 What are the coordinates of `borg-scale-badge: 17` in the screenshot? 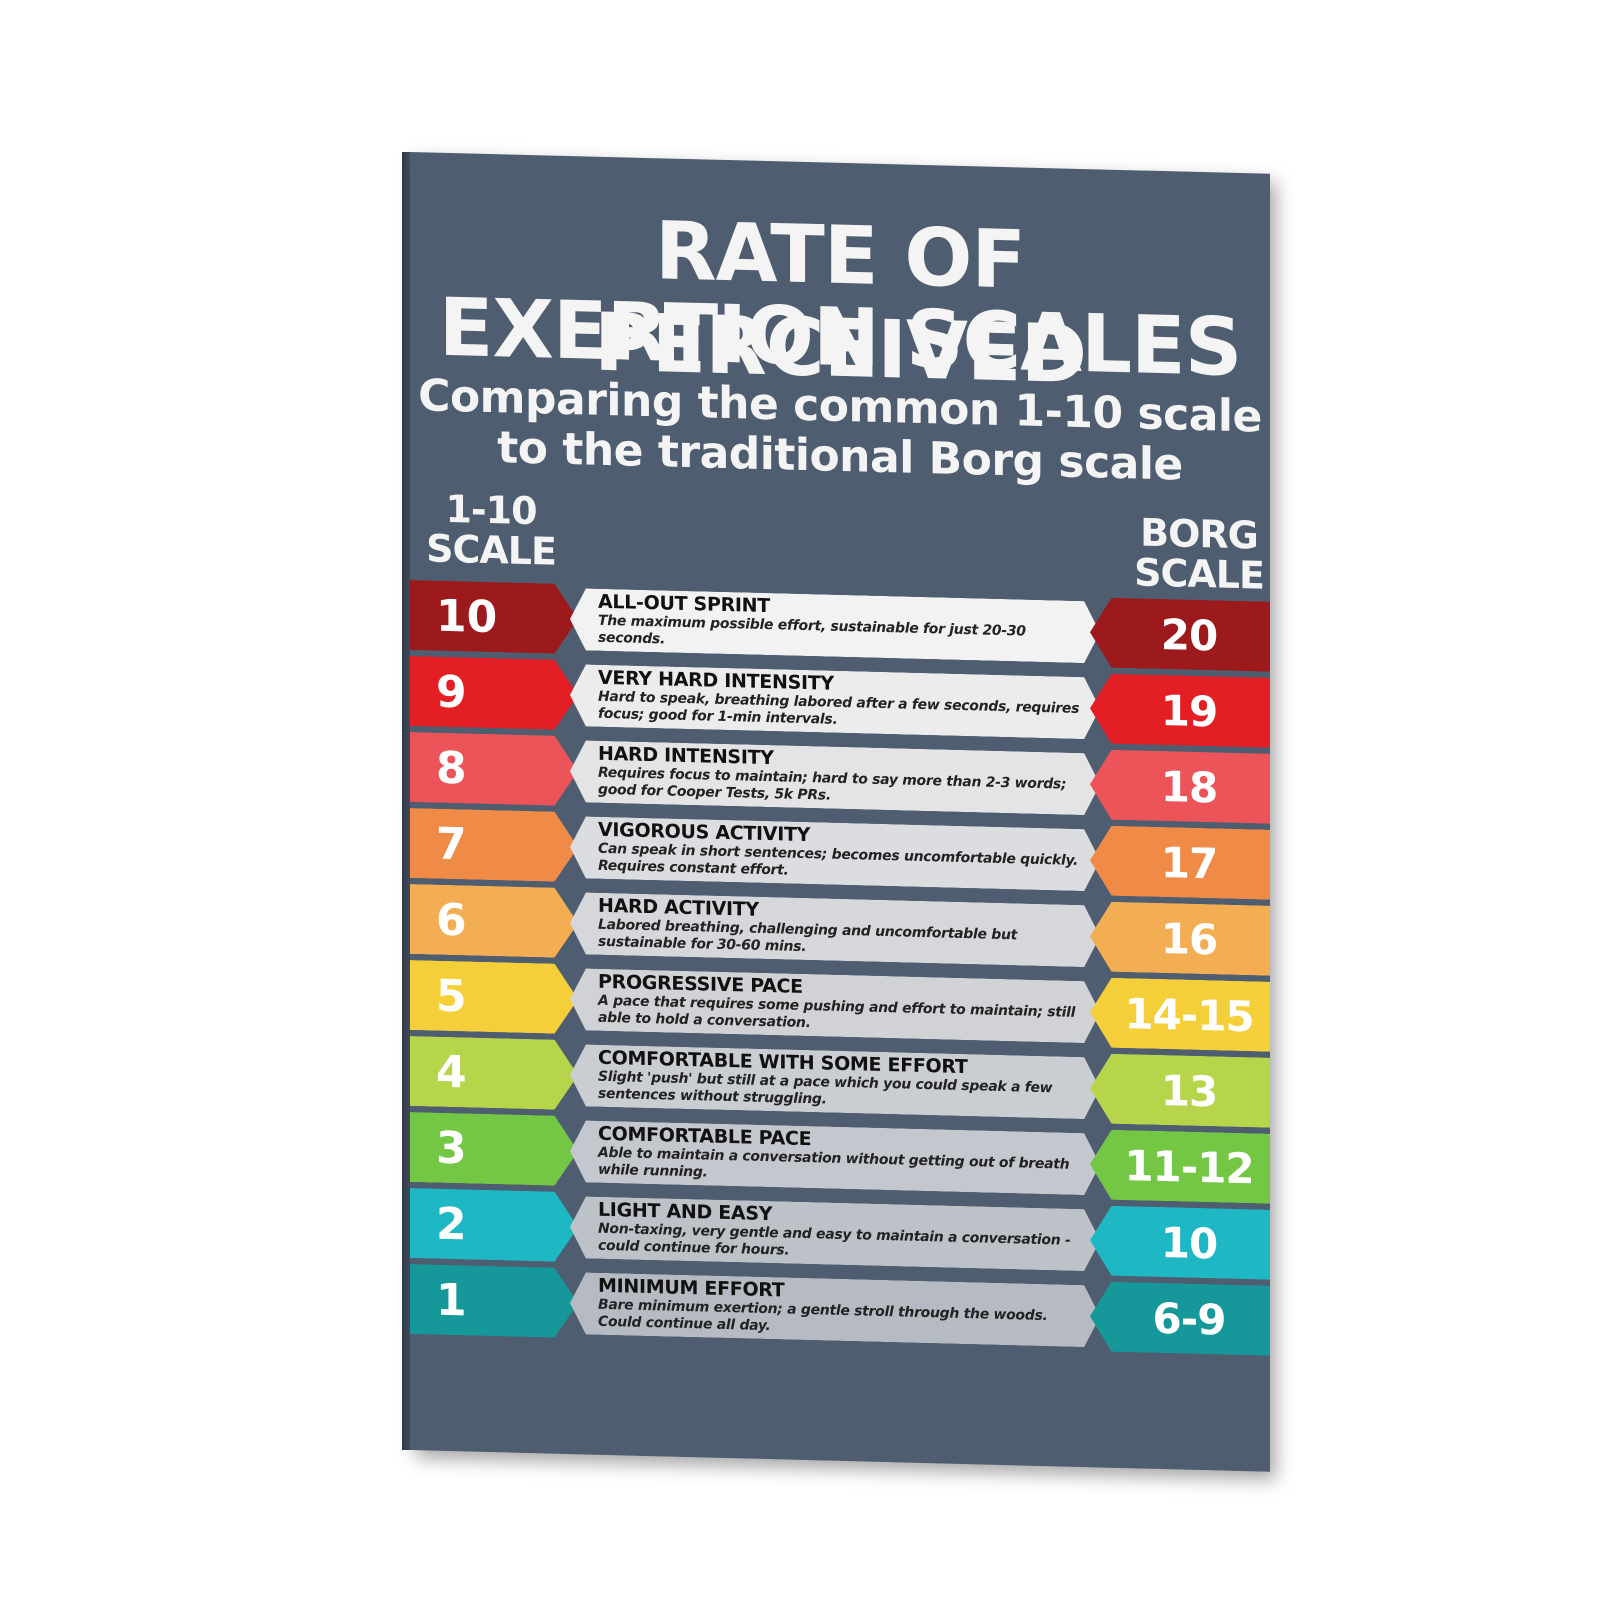 It's located at (1180, 862).